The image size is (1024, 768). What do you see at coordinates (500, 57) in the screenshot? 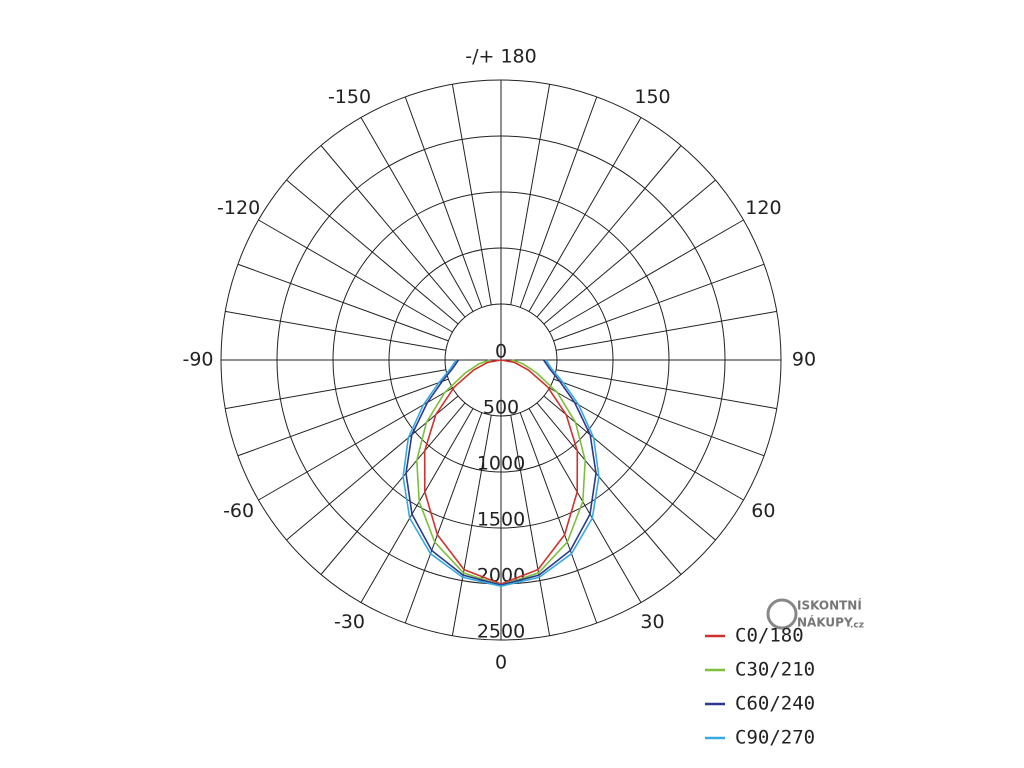
I see `theta-tick-label: -/+ 180` at bounding box center [500, 57].